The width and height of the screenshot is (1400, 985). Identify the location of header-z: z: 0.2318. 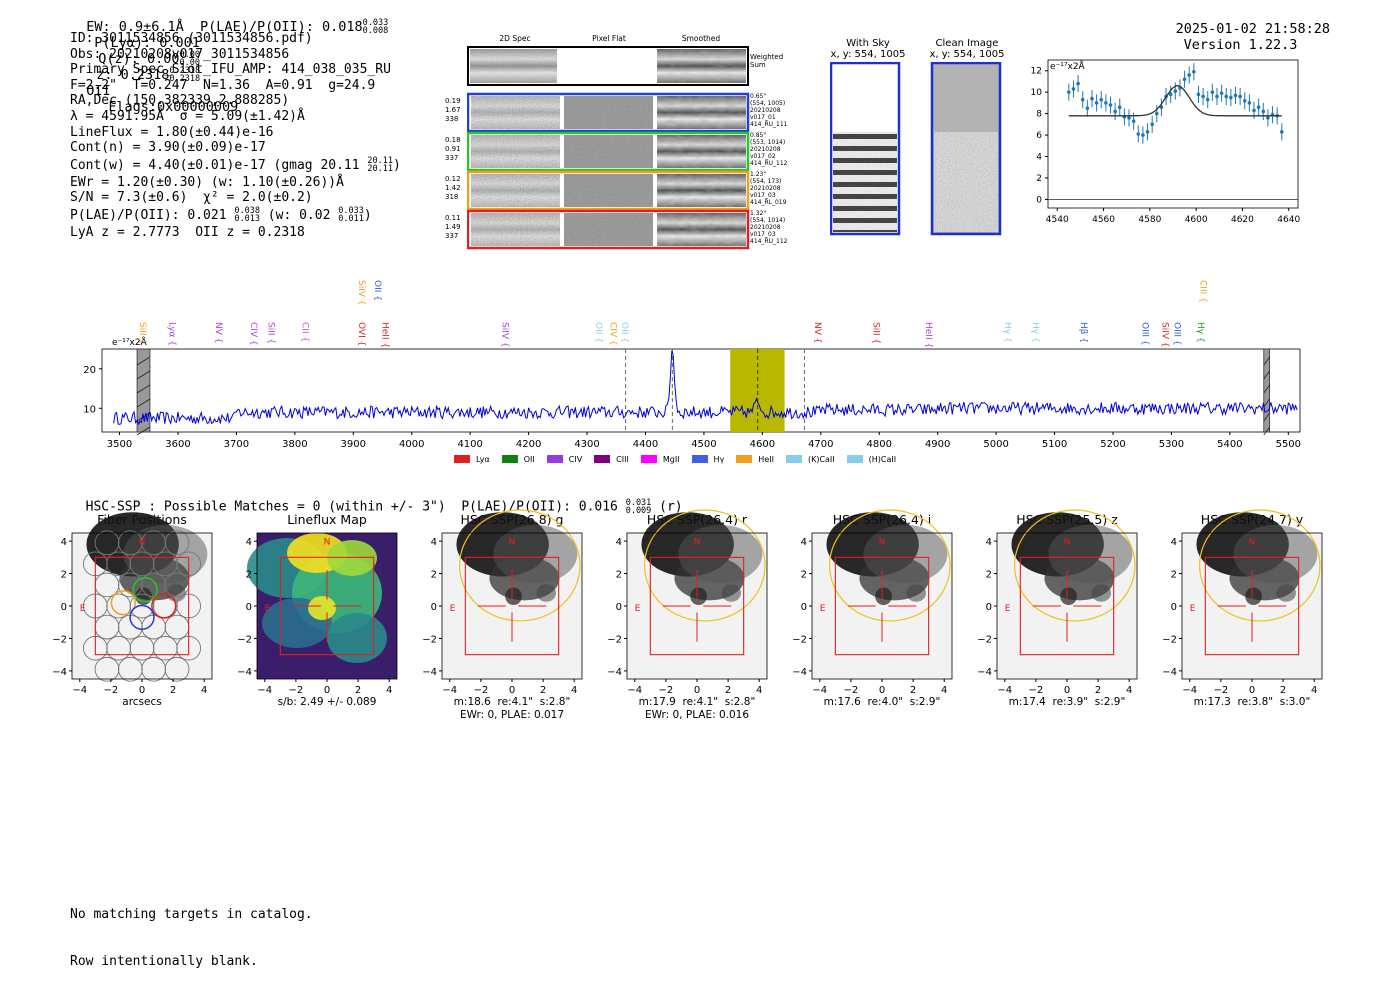
(133, 75).